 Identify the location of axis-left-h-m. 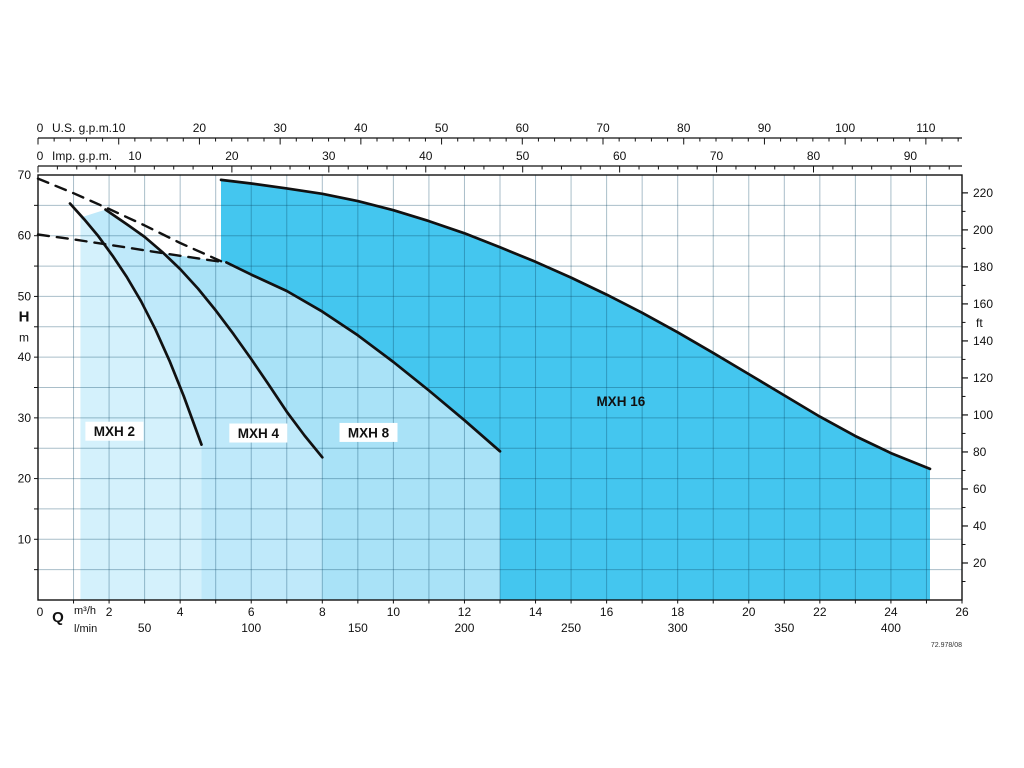
(36, 387).